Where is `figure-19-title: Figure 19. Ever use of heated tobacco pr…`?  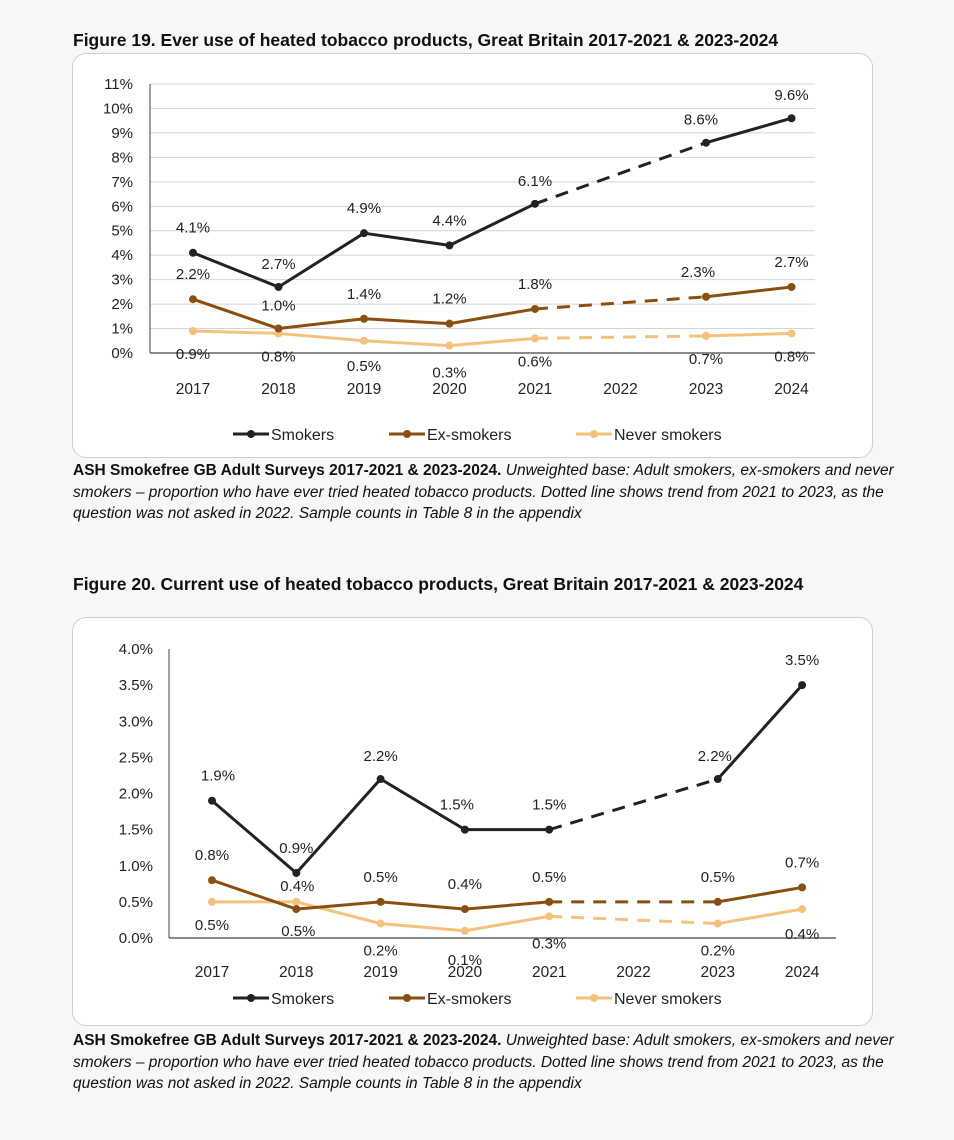 figure-19-title: Figure 19. Ever use of heated tobacco pr… is located at coordinates (426, 40).